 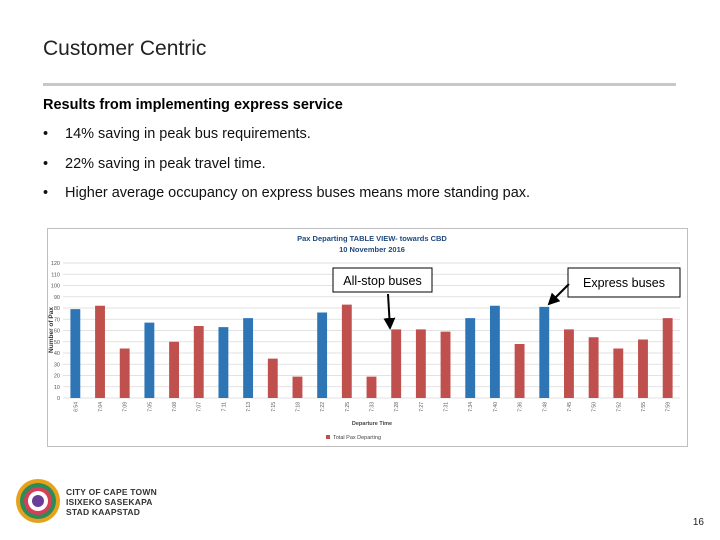 I want to click on x-tick-label: 7:09, so click(x=126, y=407).